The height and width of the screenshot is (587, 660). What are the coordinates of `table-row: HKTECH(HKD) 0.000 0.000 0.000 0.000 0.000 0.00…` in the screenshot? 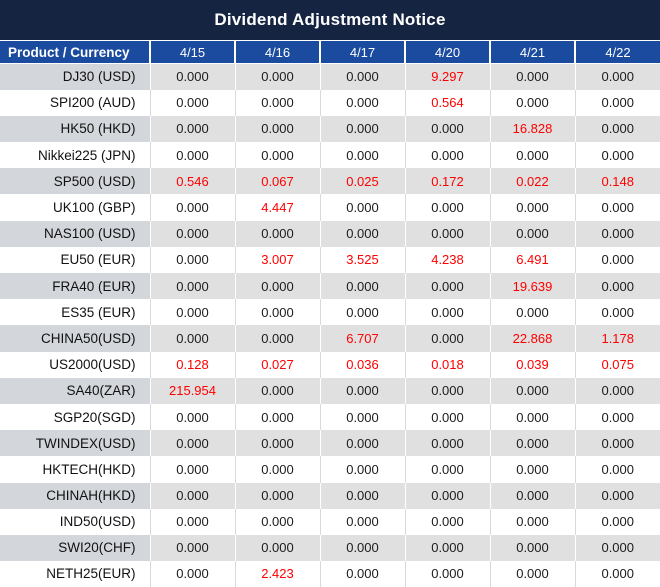 It's located at (330, 469).